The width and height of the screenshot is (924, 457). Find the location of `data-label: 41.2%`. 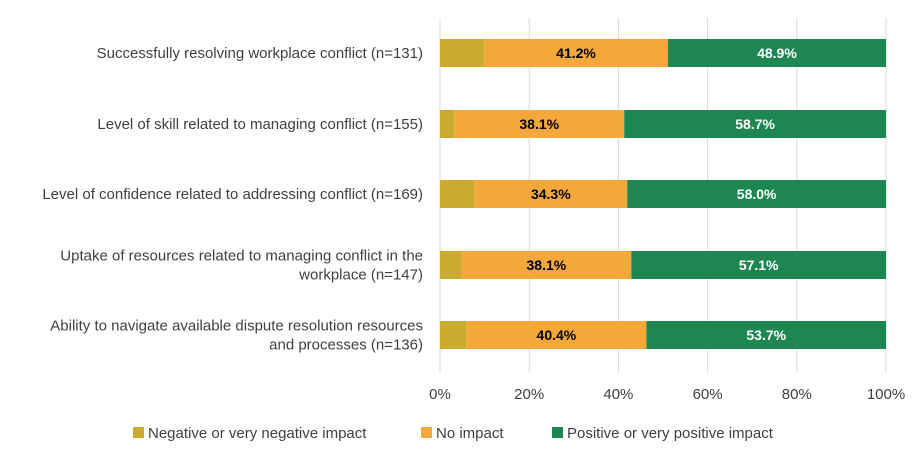

data-label: 41.2% is located at coordinates (576, 53).